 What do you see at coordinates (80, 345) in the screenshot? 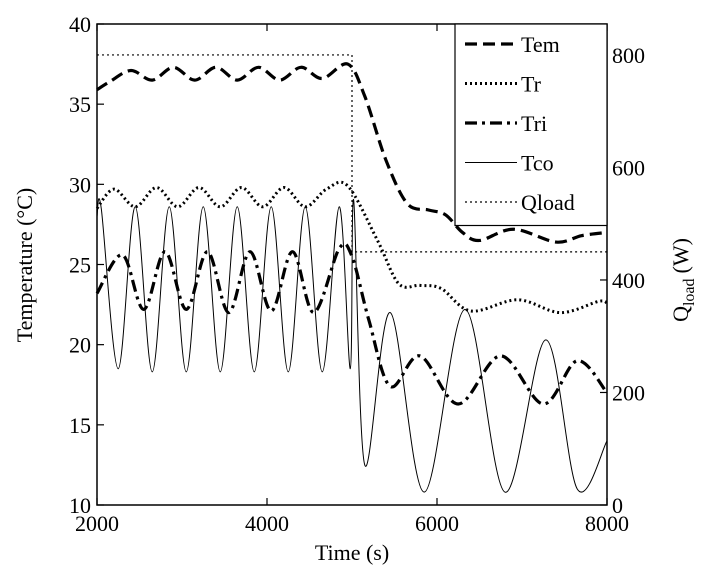
I see `y-tick-label: 20` at bounding box center [80, 345].